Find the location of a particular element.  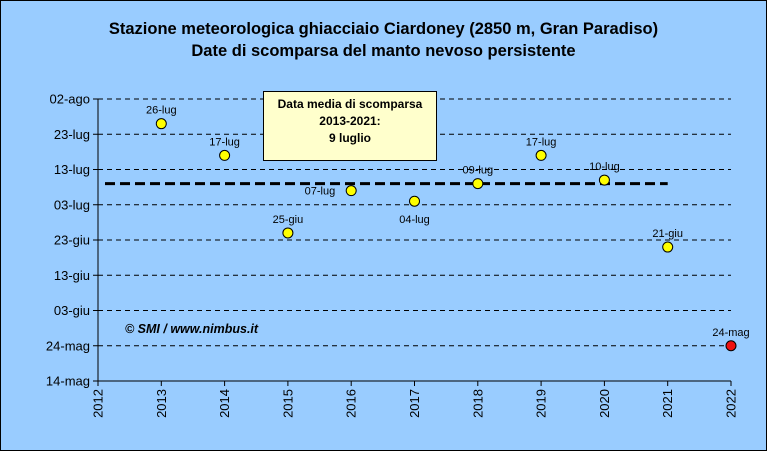

y-tick-label: 13-lug is located at coordinates (72, 169).